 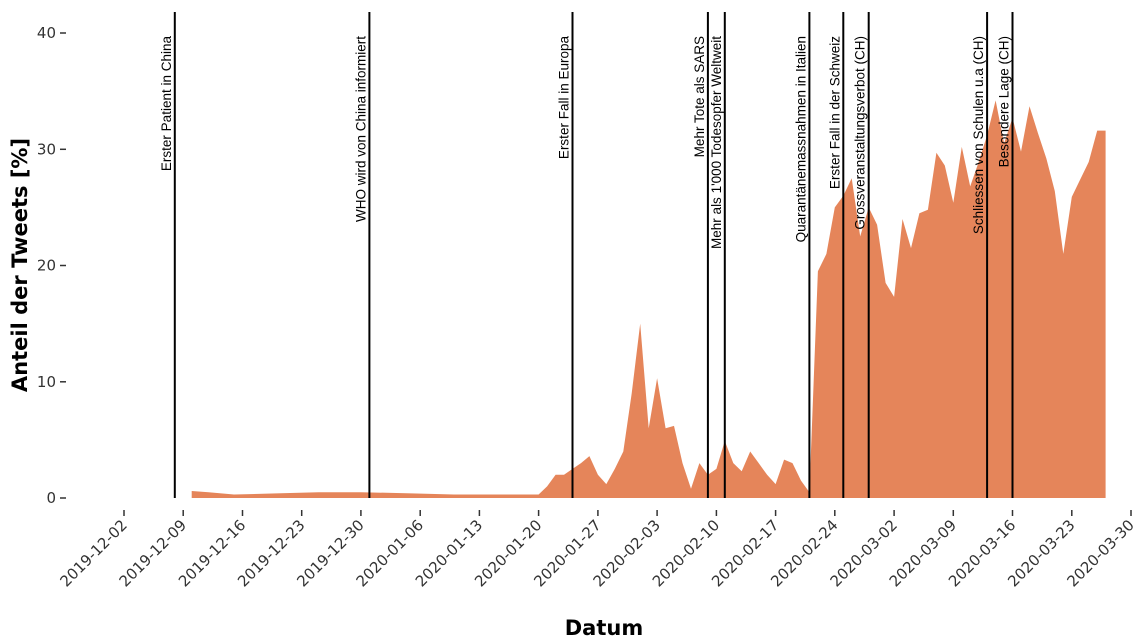 I want to click on y-axis-title: Anteil der Tweets [%], so click(x=20, y=265).